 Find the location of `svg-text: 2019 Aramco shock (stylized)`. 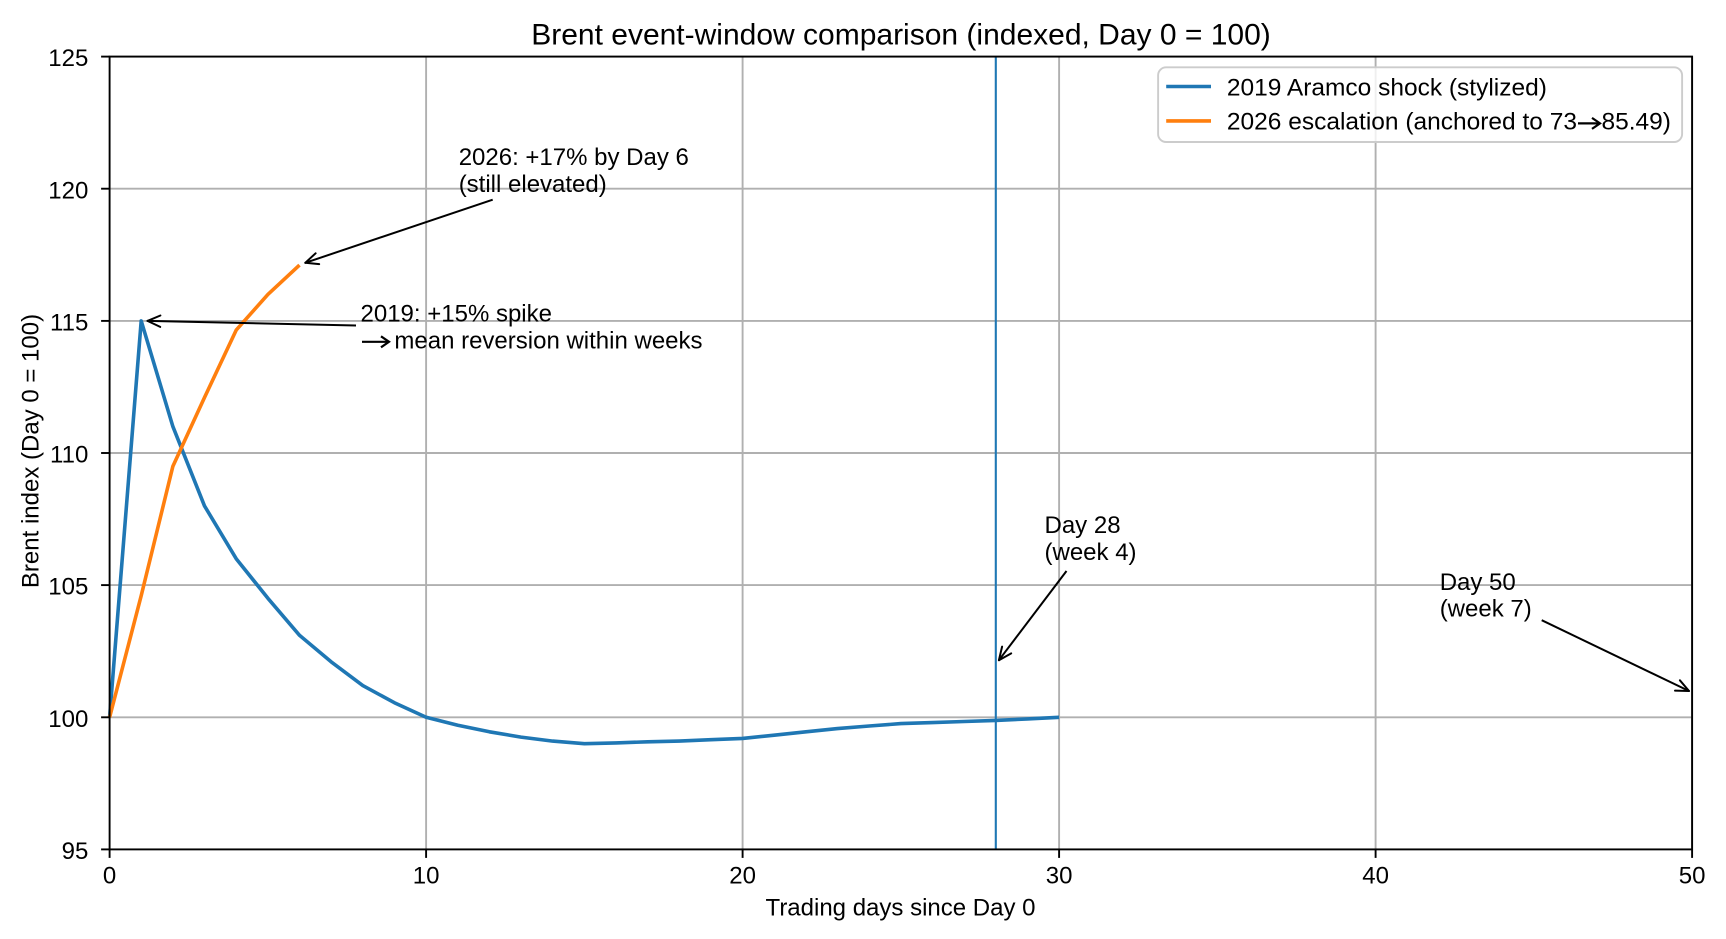

svg-text: 2019 Aramco shock (stylized) is located at coordinates (1387, 87).